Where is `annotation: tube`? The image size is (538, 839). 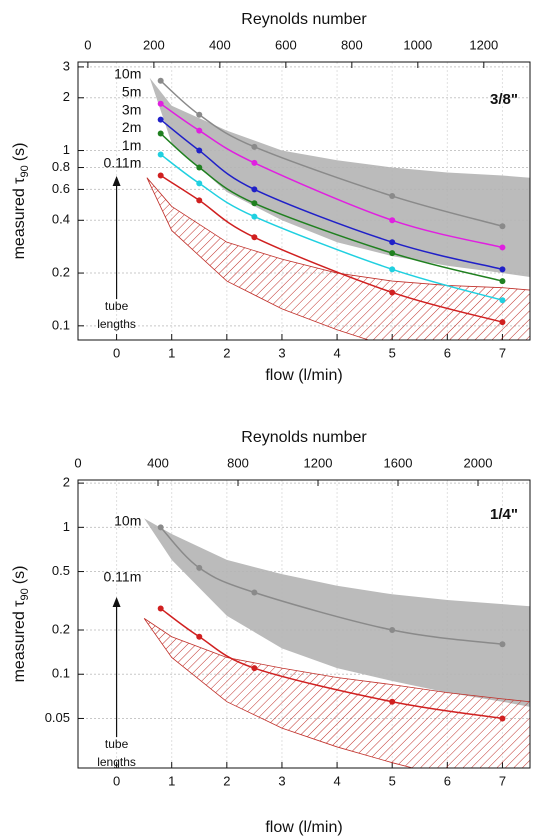
annotation: tube is located at coordinates (117, 306).